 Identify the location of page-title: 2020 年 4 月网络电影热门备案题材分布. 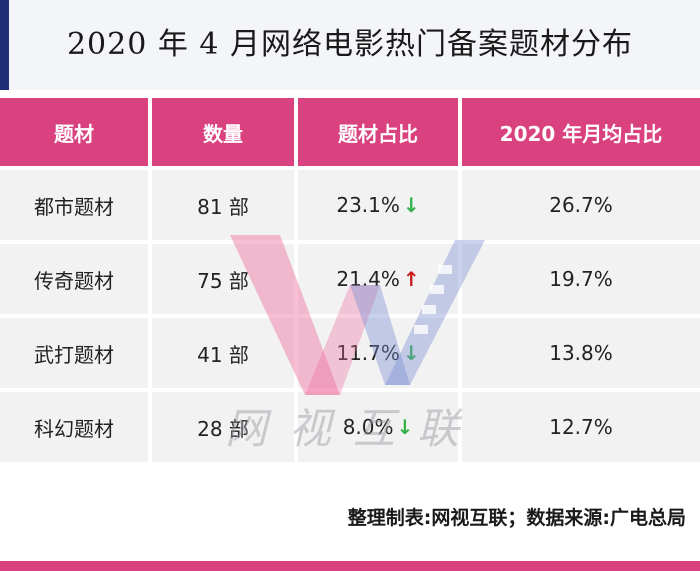
(350, 44).